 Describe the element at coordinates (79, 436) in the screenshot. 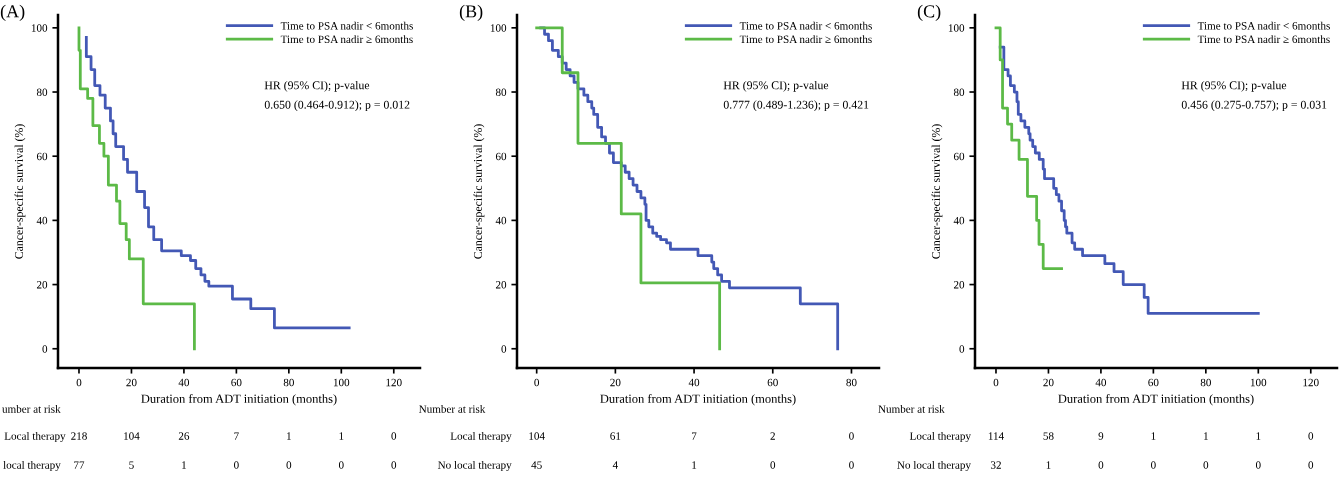

I see `text: 218` at that location.